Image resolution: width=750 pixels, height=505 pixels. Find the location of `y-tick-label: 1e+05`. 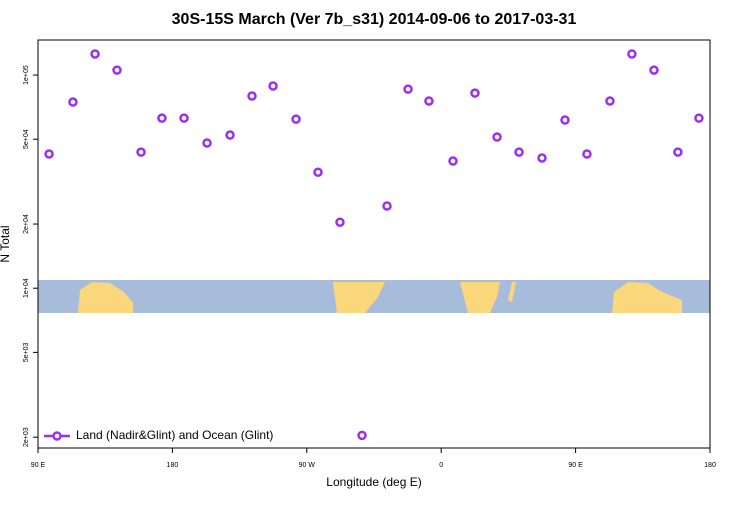

y-tick-label: 1e+05 is located at coordinates (26, 75).